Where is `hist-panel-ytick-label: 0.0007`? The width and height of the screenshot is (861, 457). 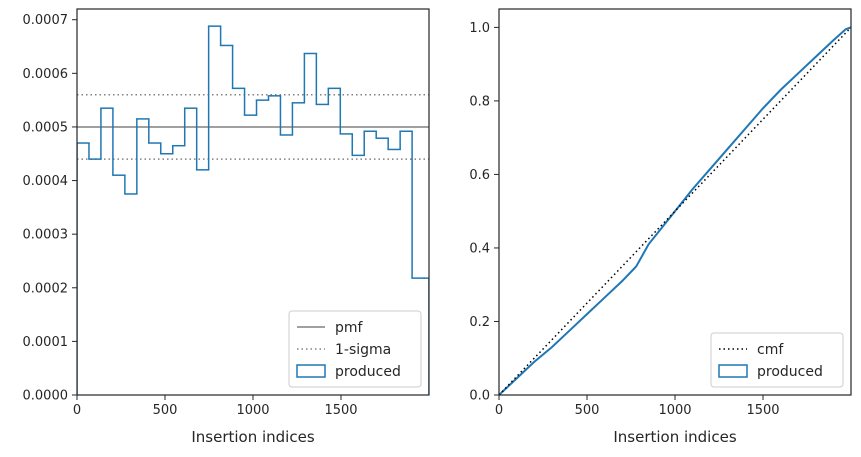 hist-panel-ytick-label: 0.0007 is located at coordinates (46, 20).